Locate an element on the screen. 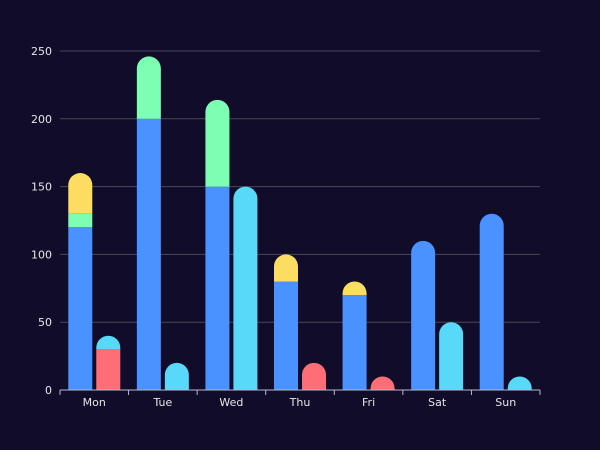 Image resolution: width=600 pixels, height=450 pixels. x-tick-label-tue: Tue is located at coordinates (162, 402).